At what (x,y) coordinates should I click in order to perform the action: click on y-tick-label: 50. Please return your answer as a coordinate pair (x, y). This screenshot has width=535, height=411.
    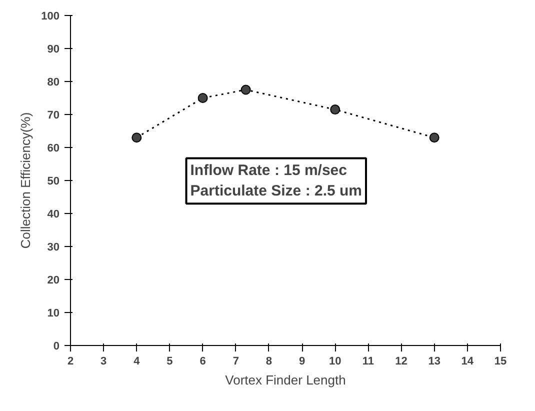
    Looking at the image, I should click on (53, 182).